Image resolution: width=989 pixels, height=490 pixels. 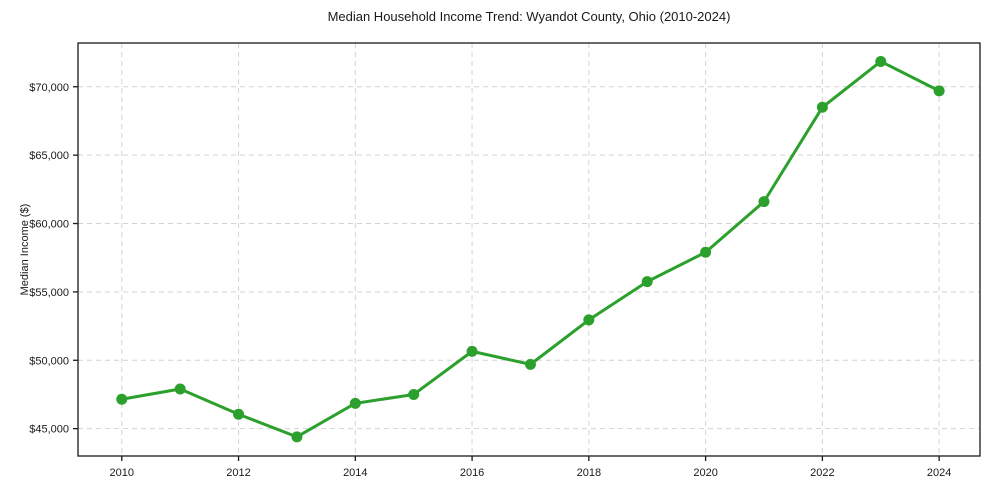 What do you see at coordinates (49, 430) in the screenshot?
I see `y-tick-label: $45,000` at bounding box center [49, 430].